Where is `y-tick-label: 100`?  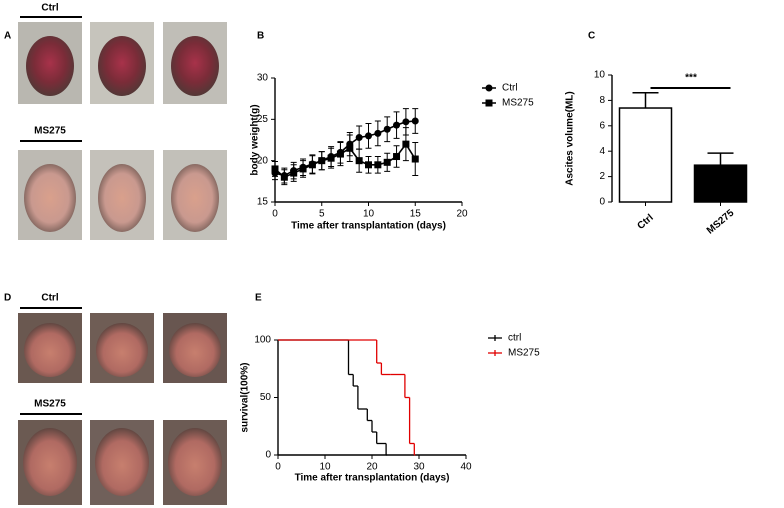
y-tick-label: 100 is located at coordinates (262, 340).